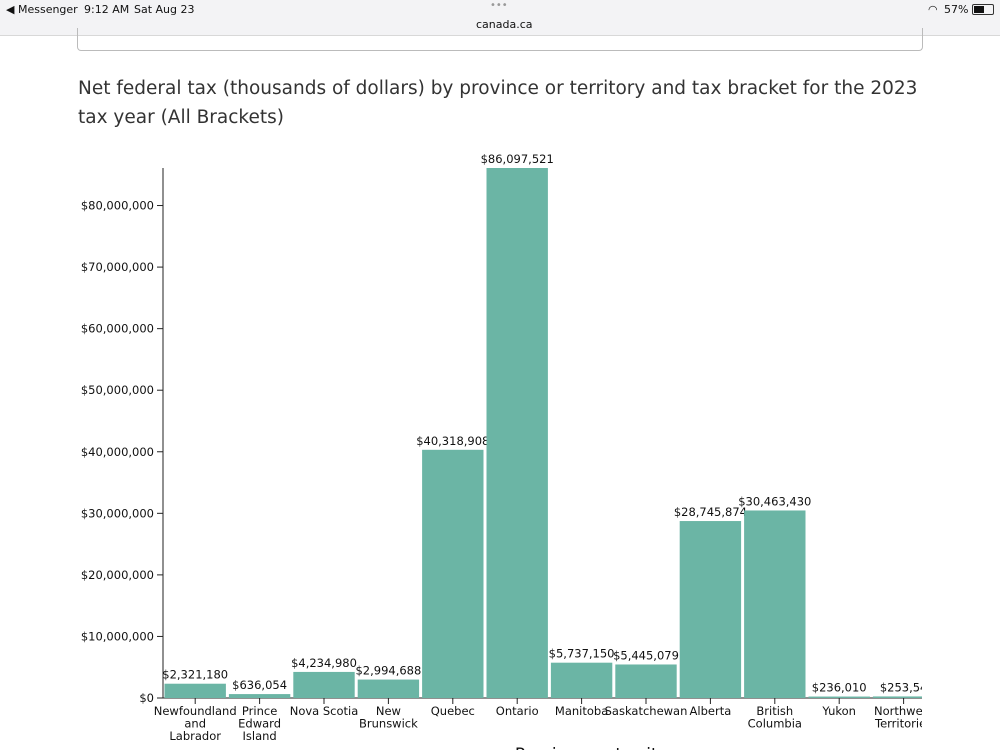  Describe the element at coordinates (904, 687) in the screenshot. I see `value-label: $253,54` at that location.